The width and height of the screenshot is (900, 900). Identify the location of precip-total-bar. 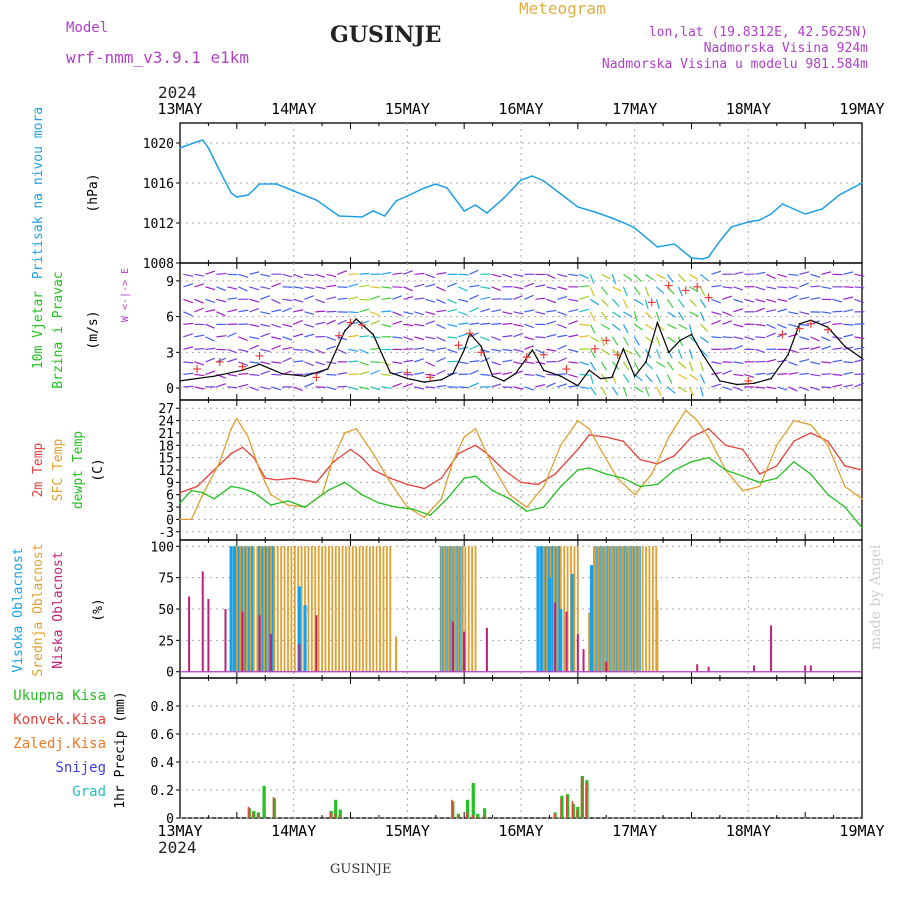
(568, 806).